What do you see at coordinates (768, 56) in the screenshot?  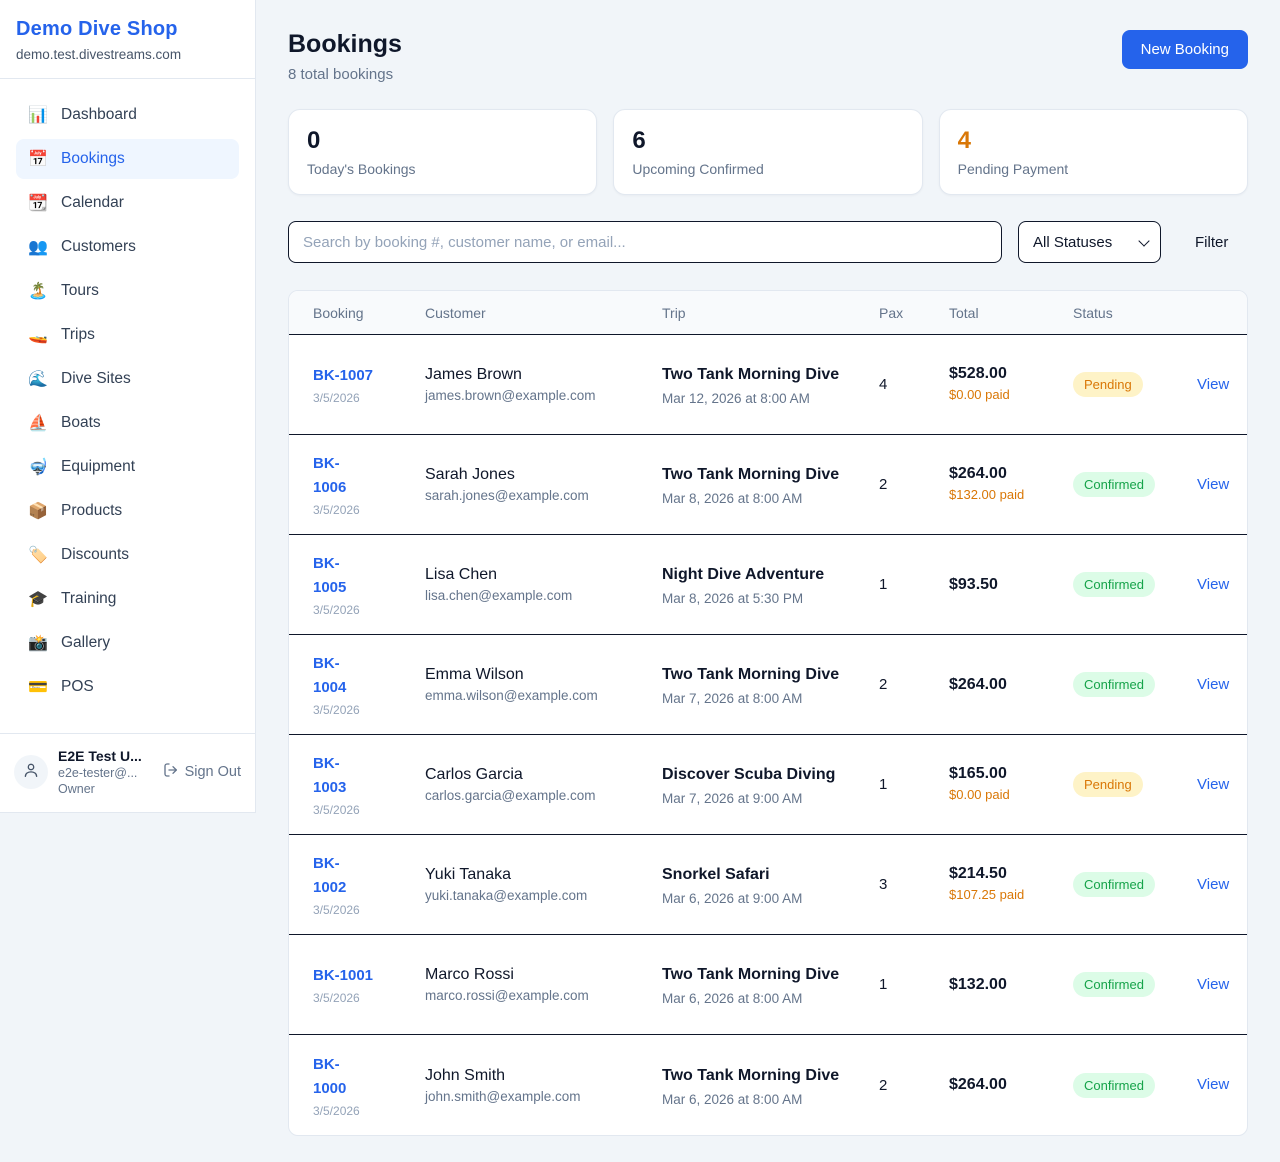 I see `page-header: Bookings 8 total bookings New Booking` at bounding box center [768, 56].